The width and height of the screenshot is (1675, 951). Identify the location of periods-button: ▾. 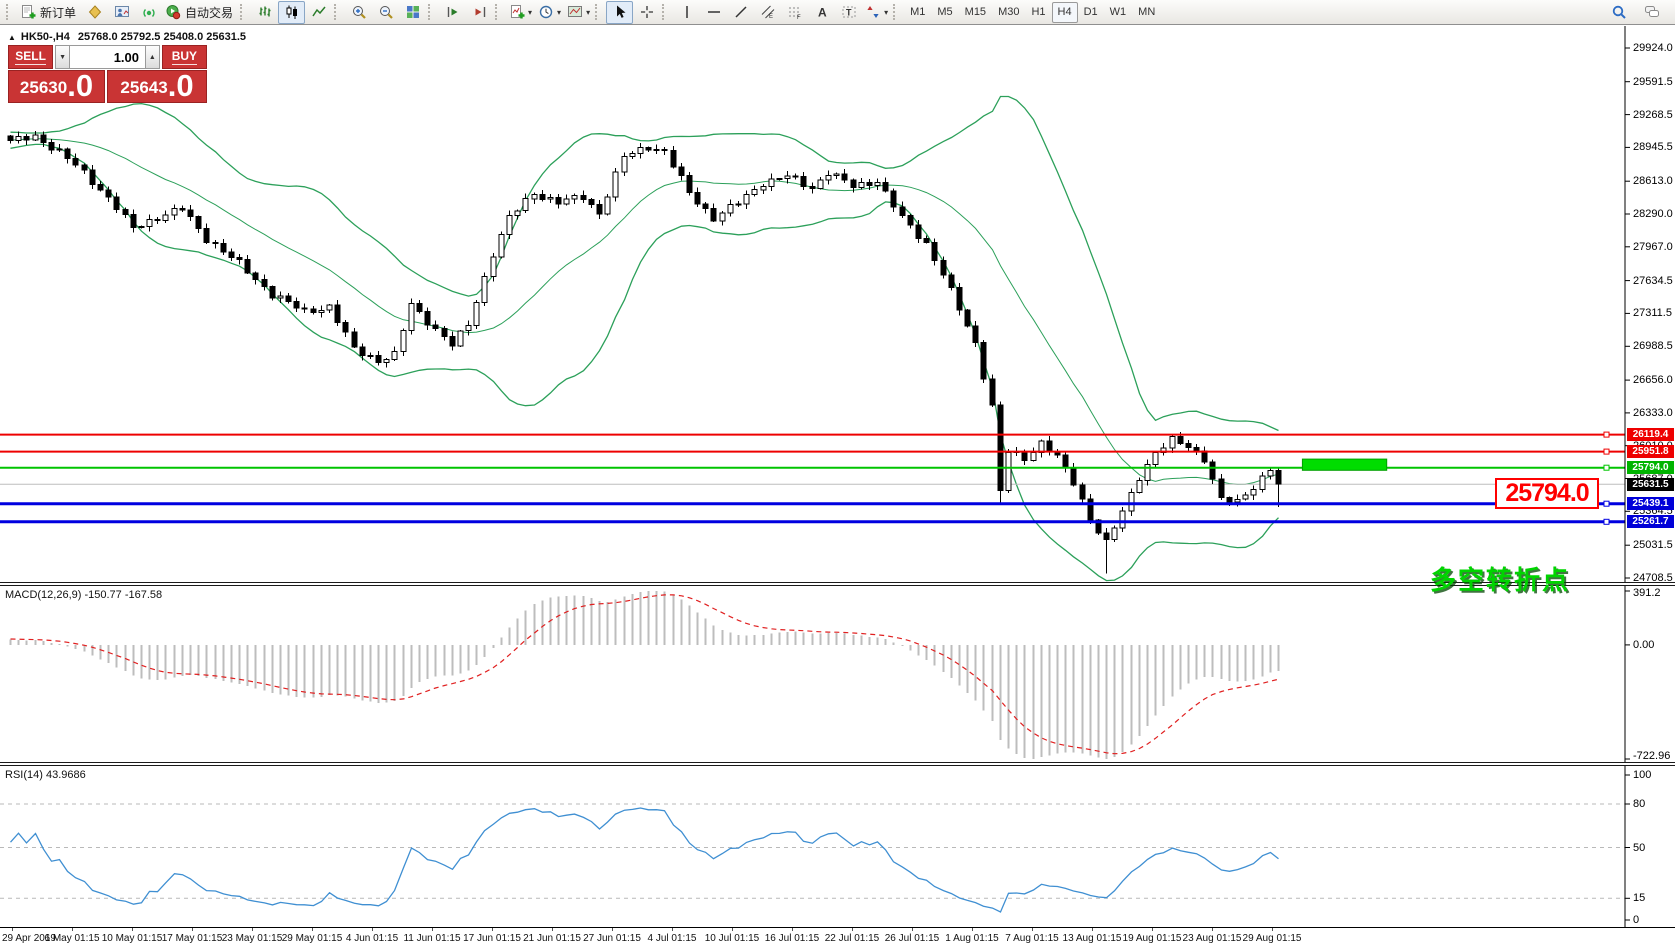
(549, 12).